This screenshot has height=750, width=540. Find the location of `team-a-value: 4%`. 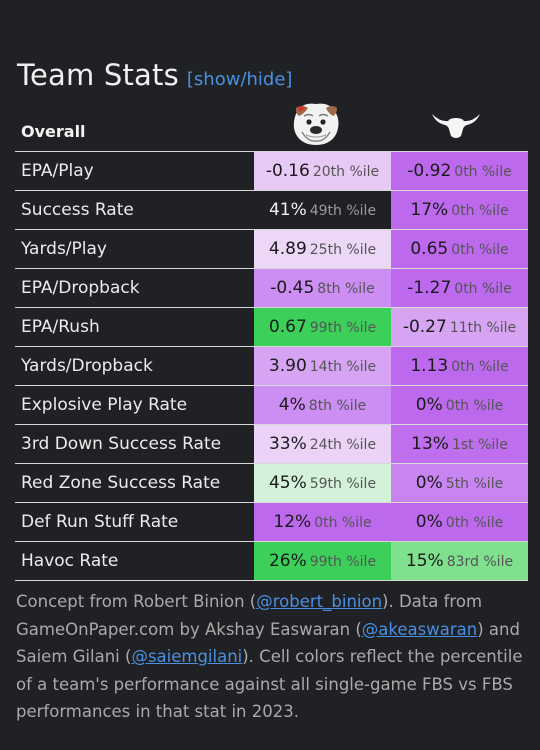

team-a-value: 4% is located at coordinates (292, 405).